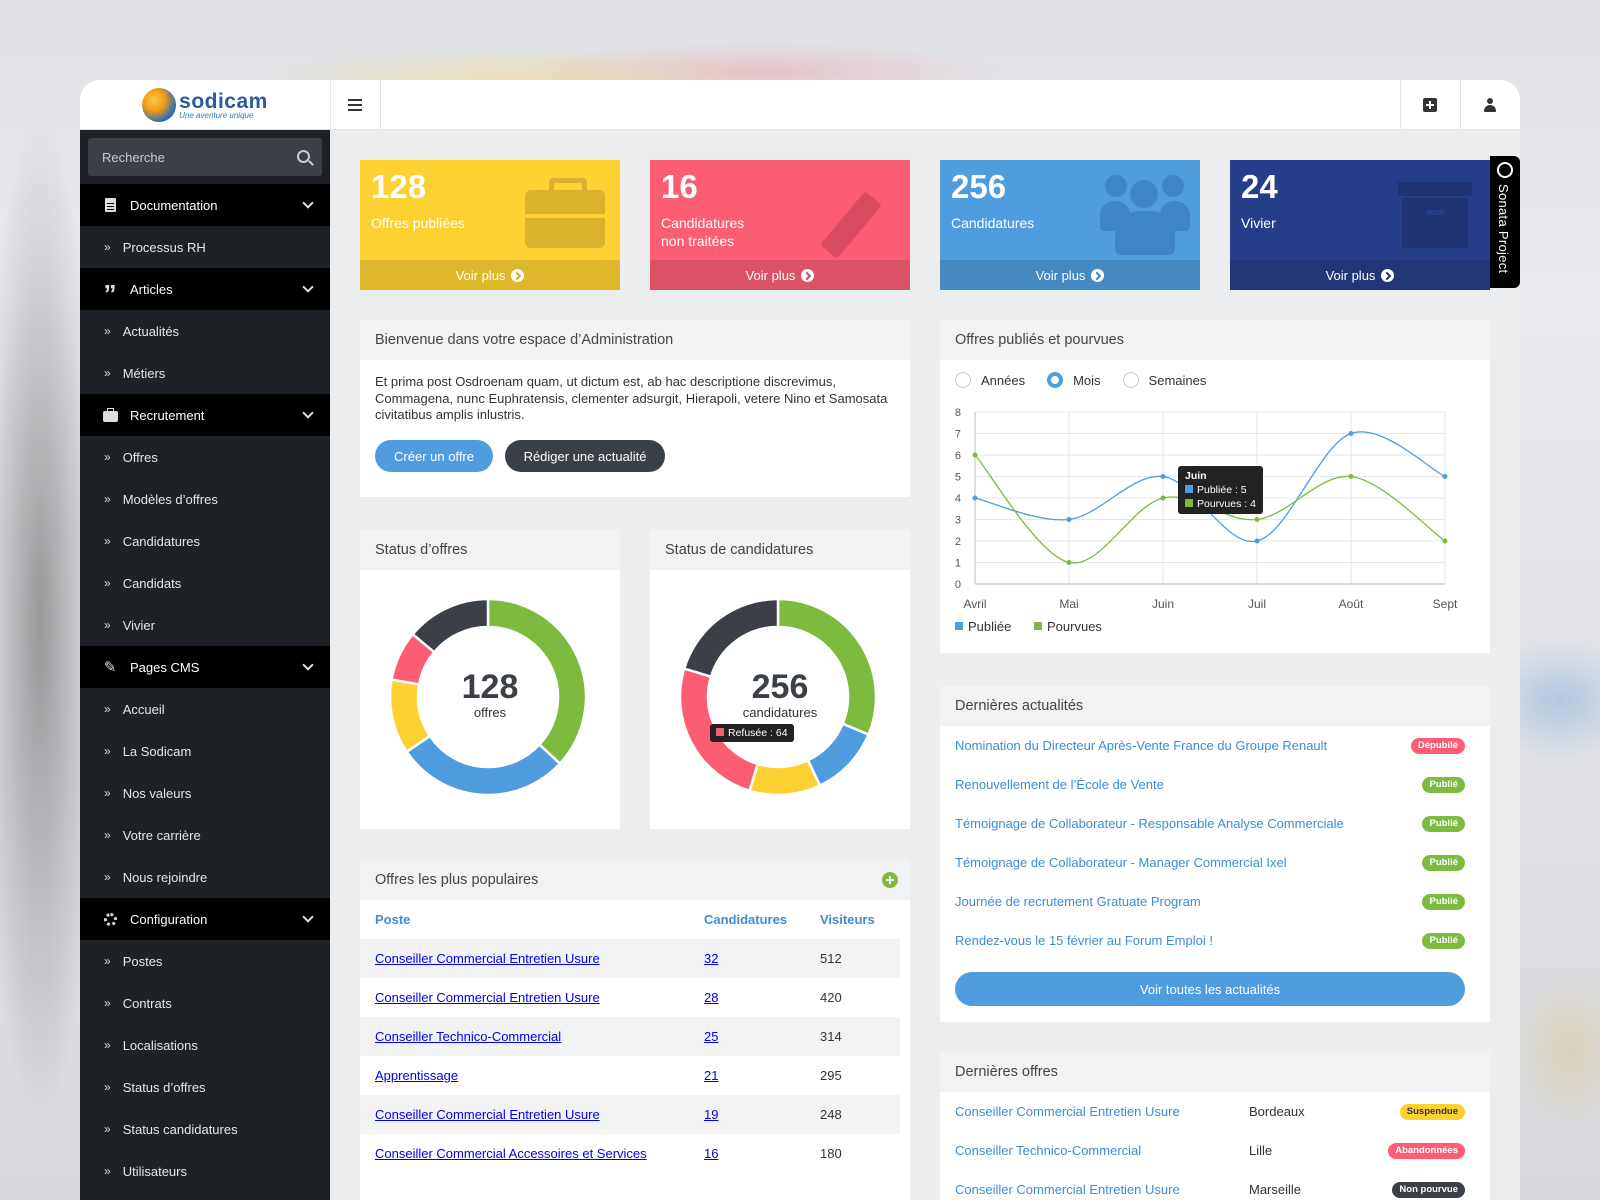 The image size is (1600, 1200). I want to click on offer-city: Lille, so click(1261, 1150).